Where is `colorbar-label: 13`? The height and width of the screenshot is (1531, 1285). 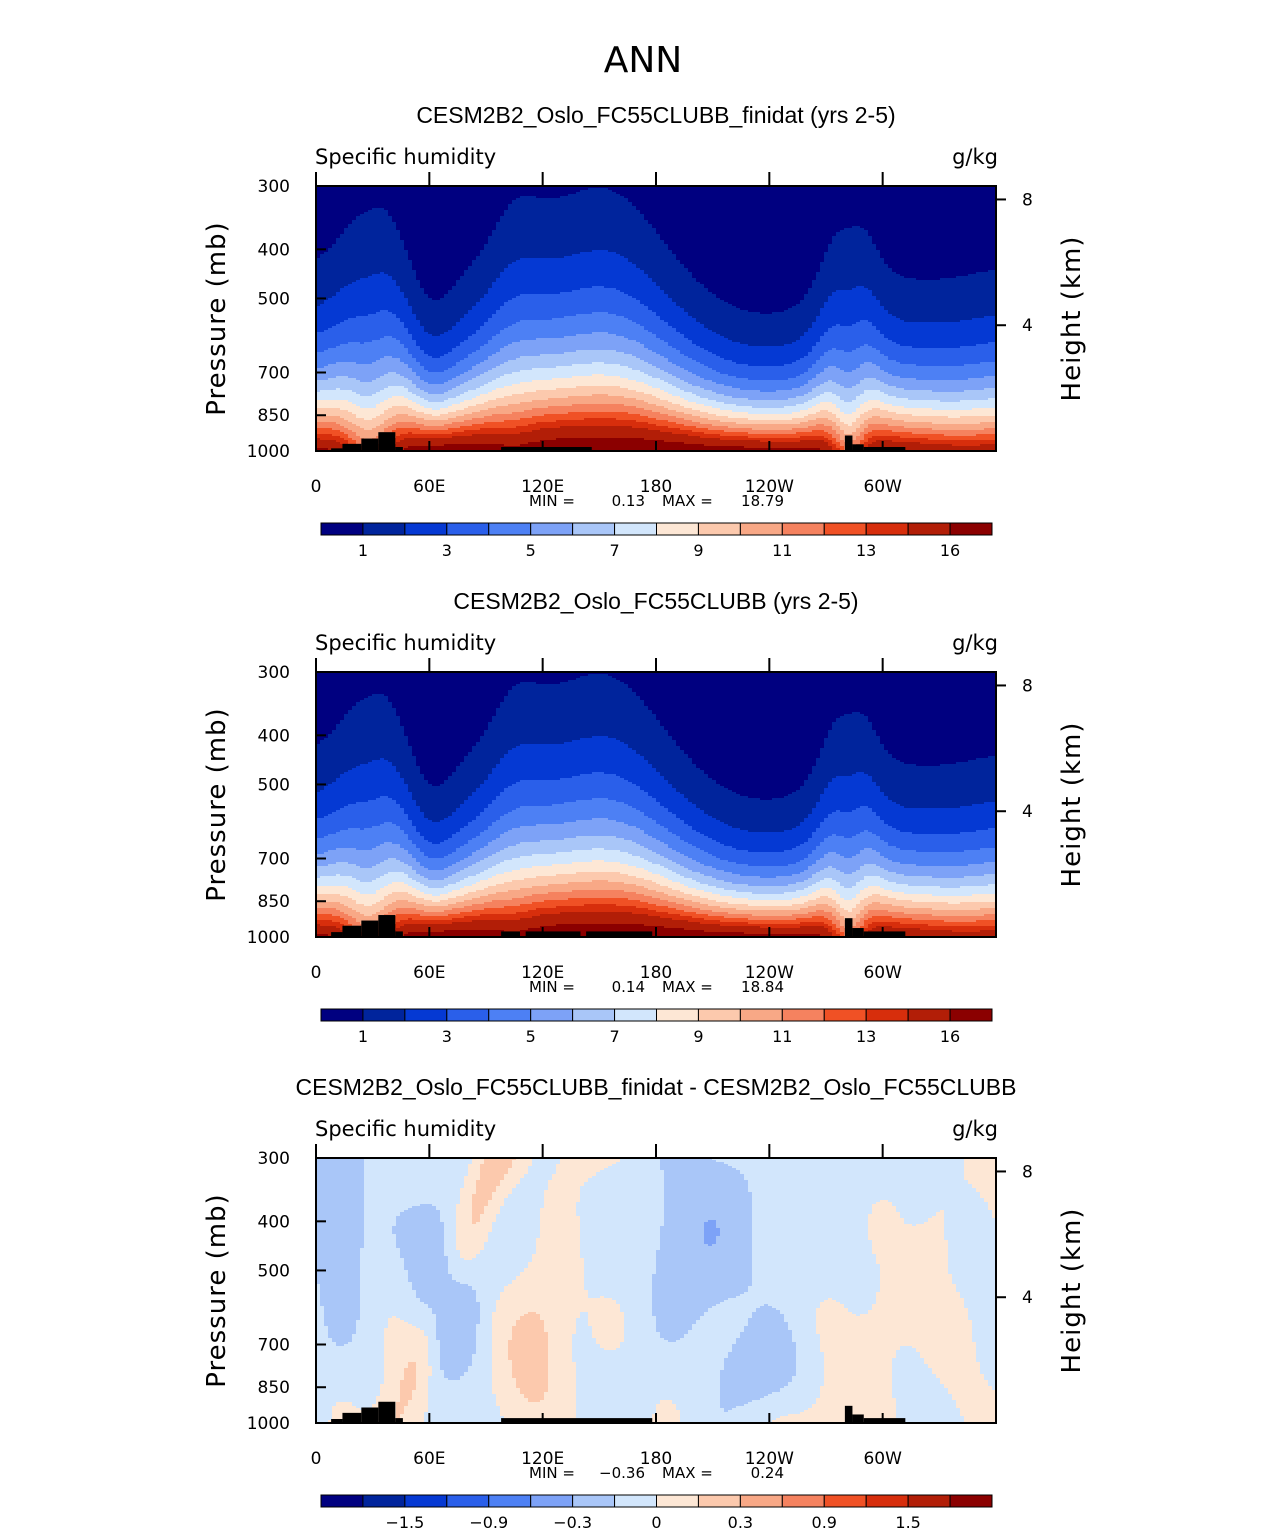
colorbar-label: 13 is located at coordinates (866, 550).